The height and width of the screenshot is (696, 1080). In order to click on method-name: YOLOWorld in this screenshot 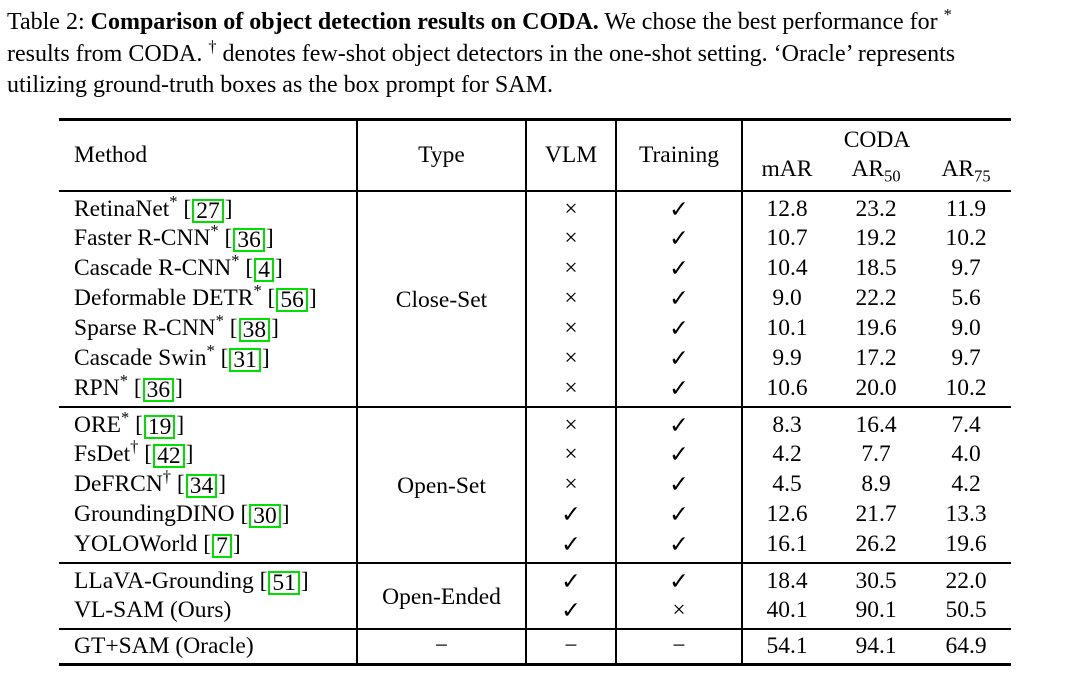, I will do `click(136, 543)`.